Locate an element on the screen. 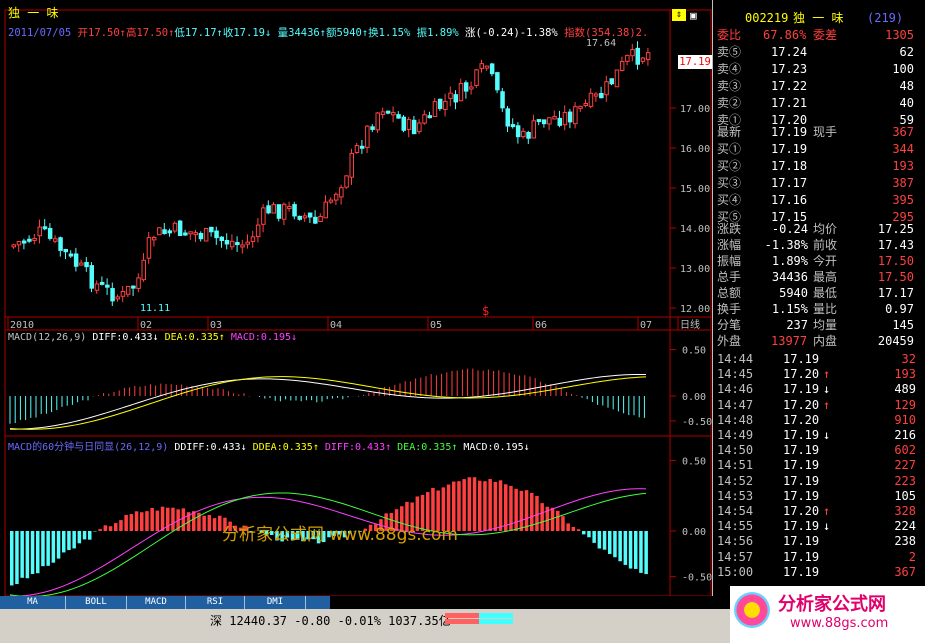 Image resolution: width=925 pixels, height=643 pixels. stat-value: 1.15% is located at coordinates (789, 309).